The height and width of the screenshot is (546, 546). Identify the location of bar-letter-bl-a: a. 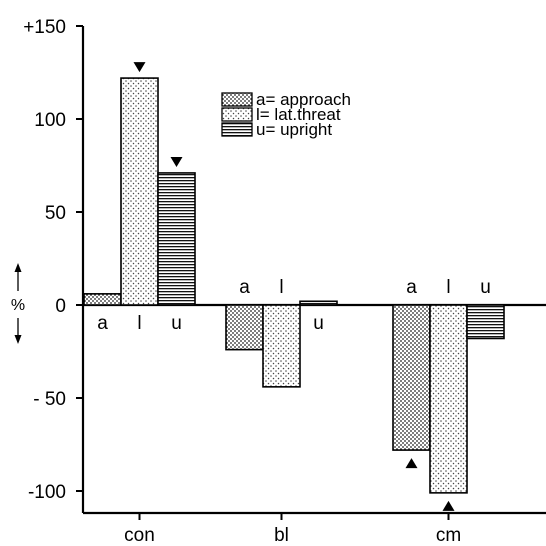
(244, 287).